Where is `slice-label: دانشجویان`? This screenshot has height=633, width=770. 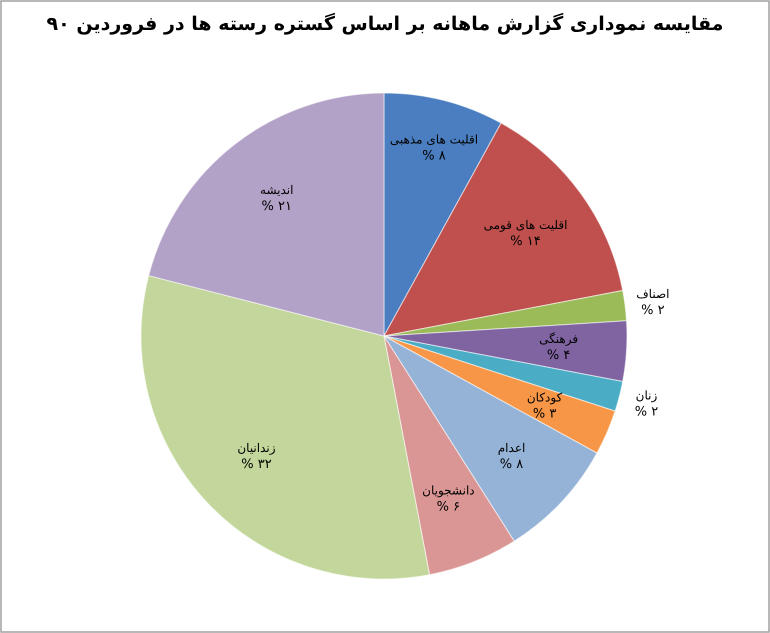
slice-label: دانشجویان is located at coordinates (448, 491).